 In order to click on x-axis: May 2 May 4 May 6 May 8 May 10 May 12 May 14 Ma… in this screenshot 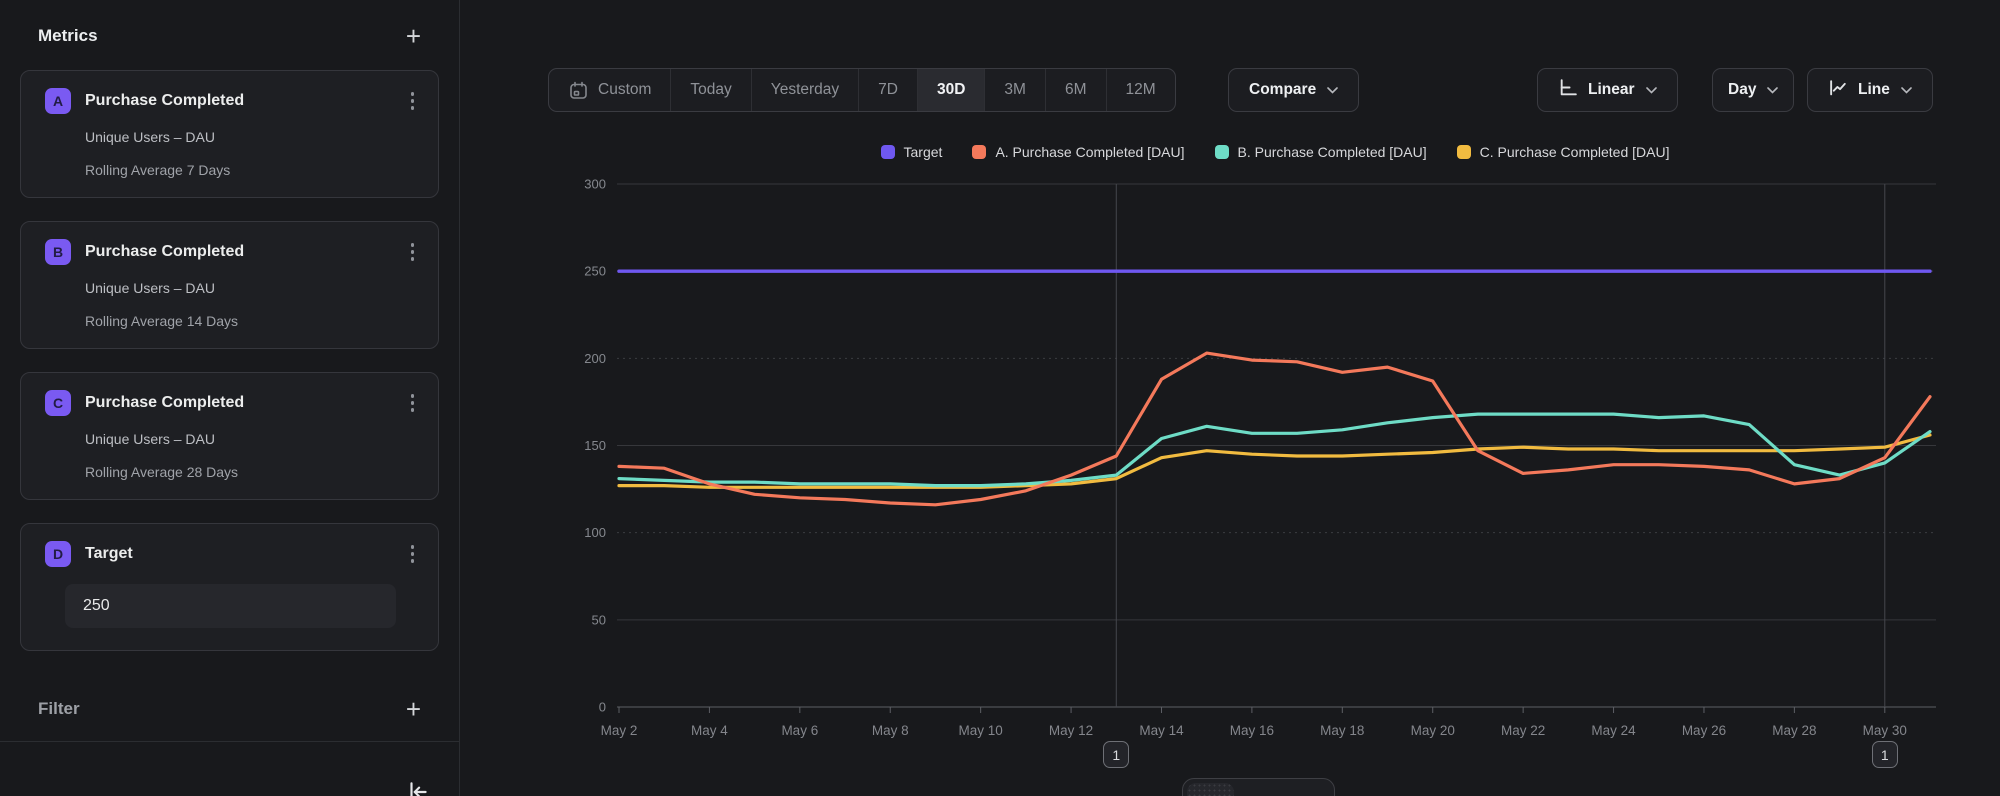, I will do `click(1254, 722)`.